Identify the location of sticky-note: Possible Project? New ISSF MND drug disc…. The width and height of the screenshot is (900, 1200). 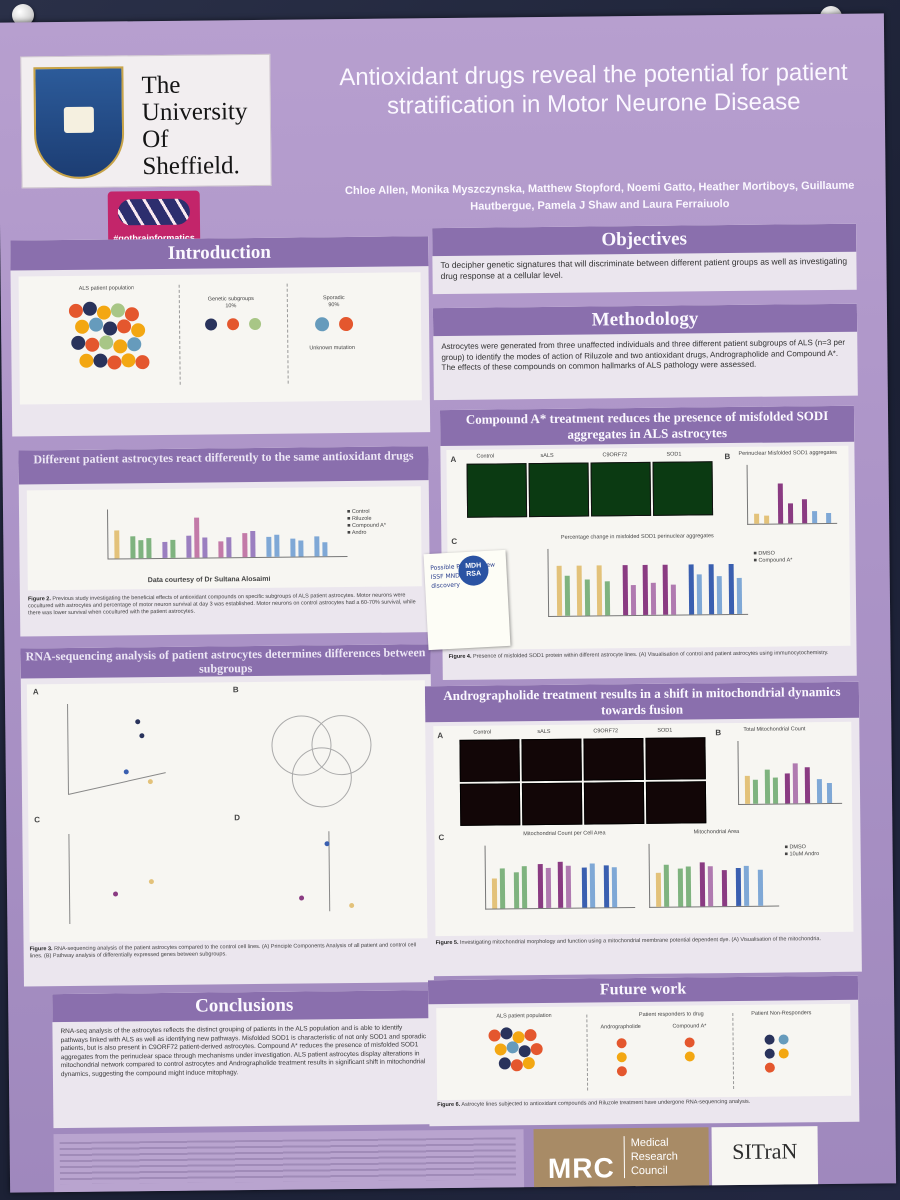
(467, 600).